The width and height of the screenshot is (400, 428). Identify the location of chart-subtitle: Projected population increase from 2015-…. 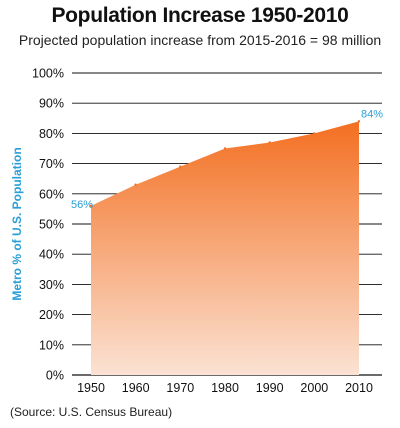
(200, 40).